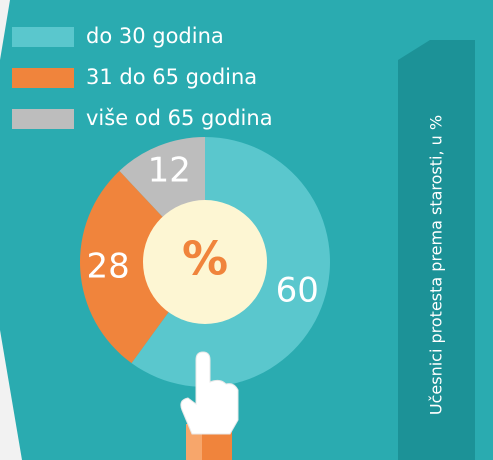  What do you see at coordinates (142, 267) in the screenshot?
I see `pie-slice` at bounding box center [142, 267].